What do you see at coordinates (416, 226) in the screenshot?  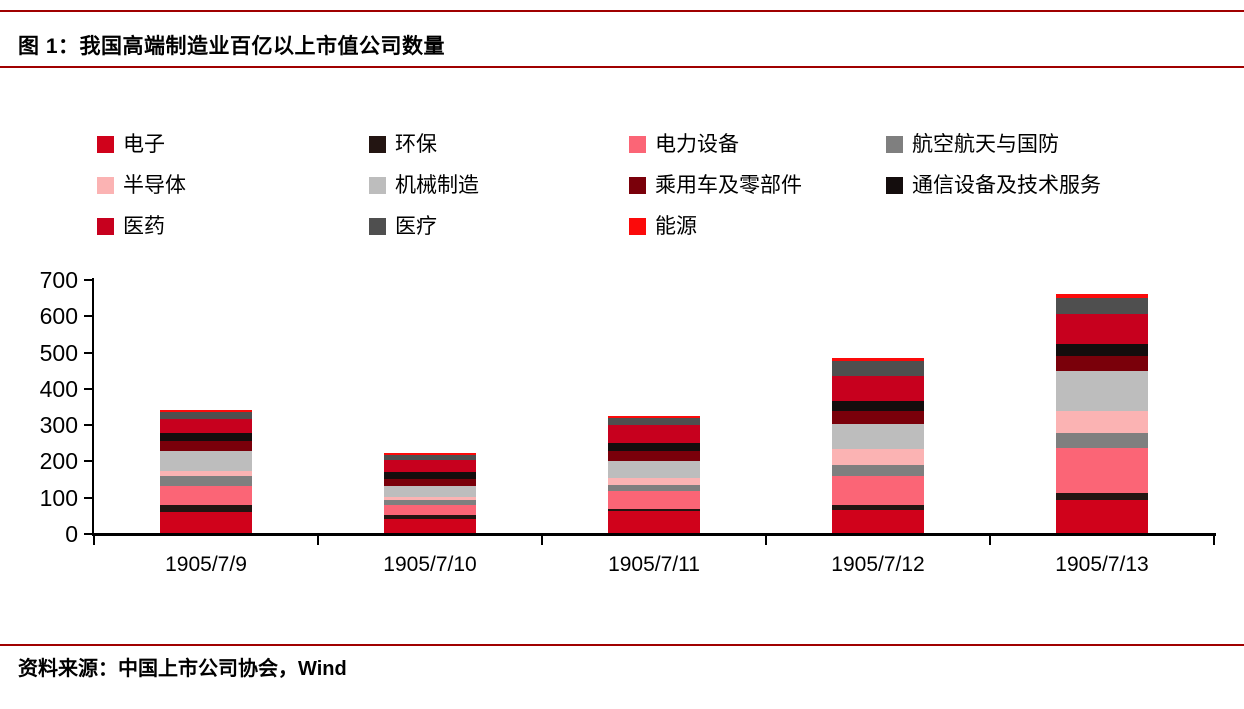 I see `legend-label: 医疗` at bounding box center [416, 226].